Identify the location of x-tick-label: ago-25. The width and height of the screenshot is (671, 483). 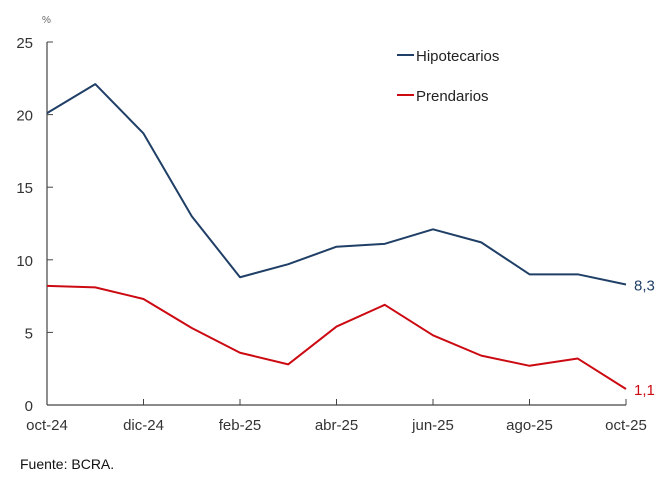
(529, 425).